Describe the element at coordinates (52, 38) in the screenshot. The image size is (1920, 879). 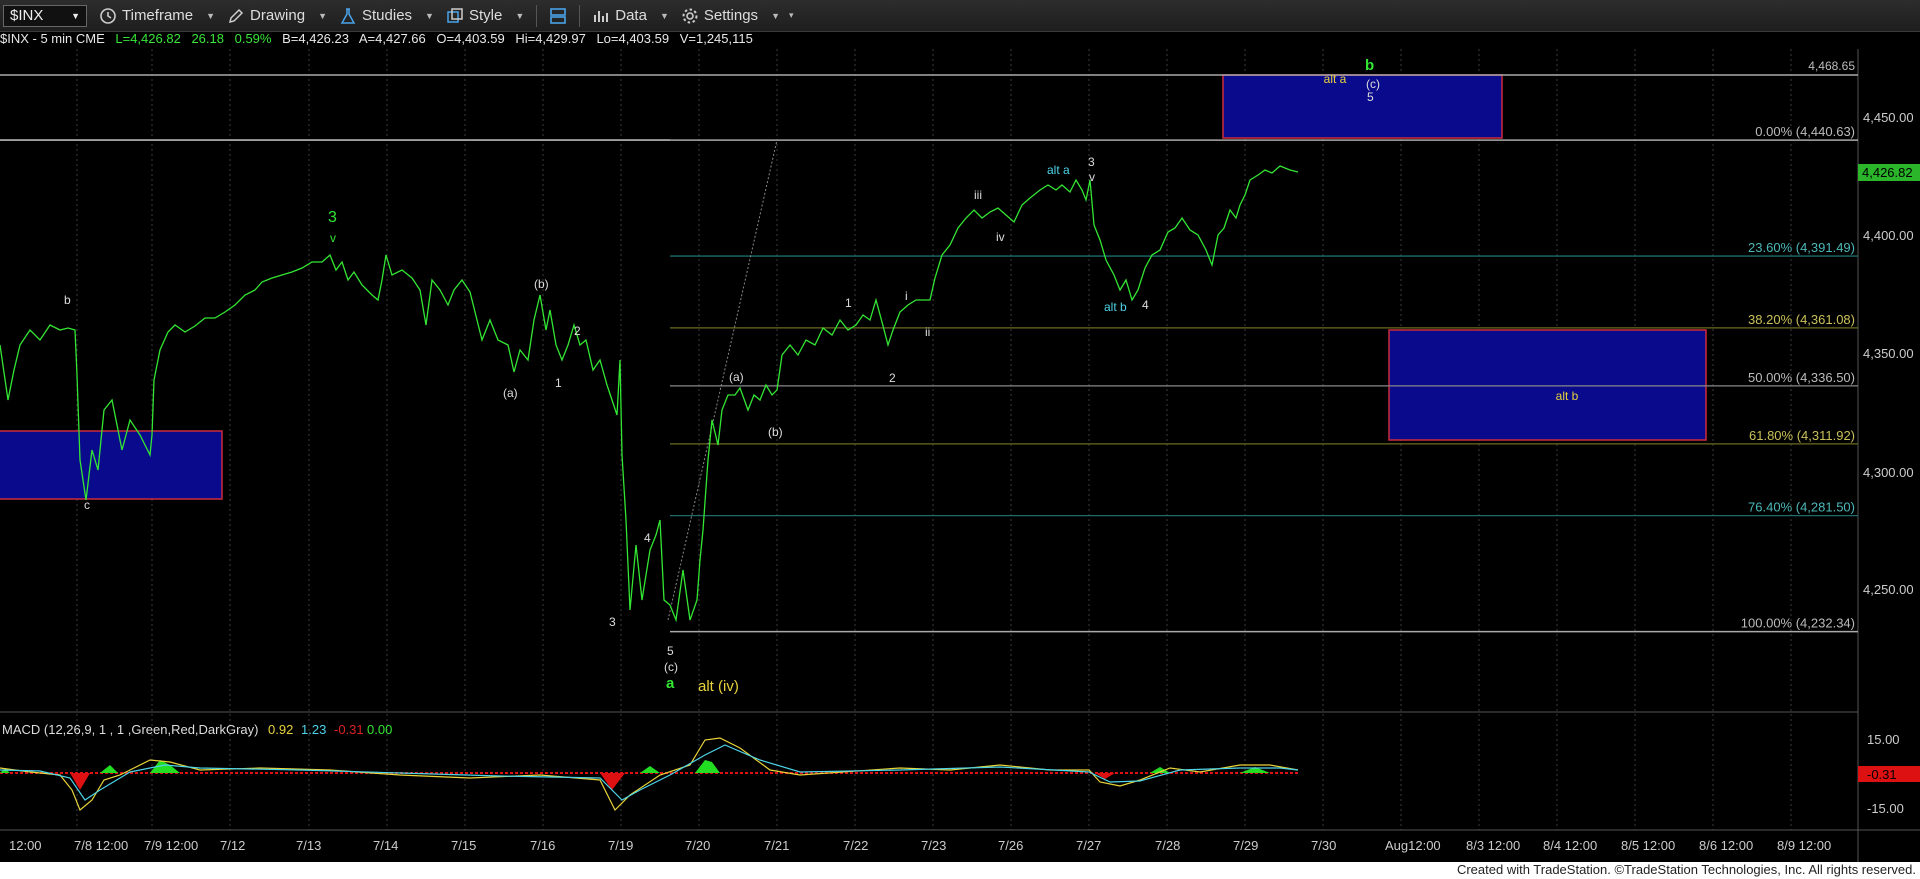
I see `symbol-info: $INX - 5 min CME` at that location.